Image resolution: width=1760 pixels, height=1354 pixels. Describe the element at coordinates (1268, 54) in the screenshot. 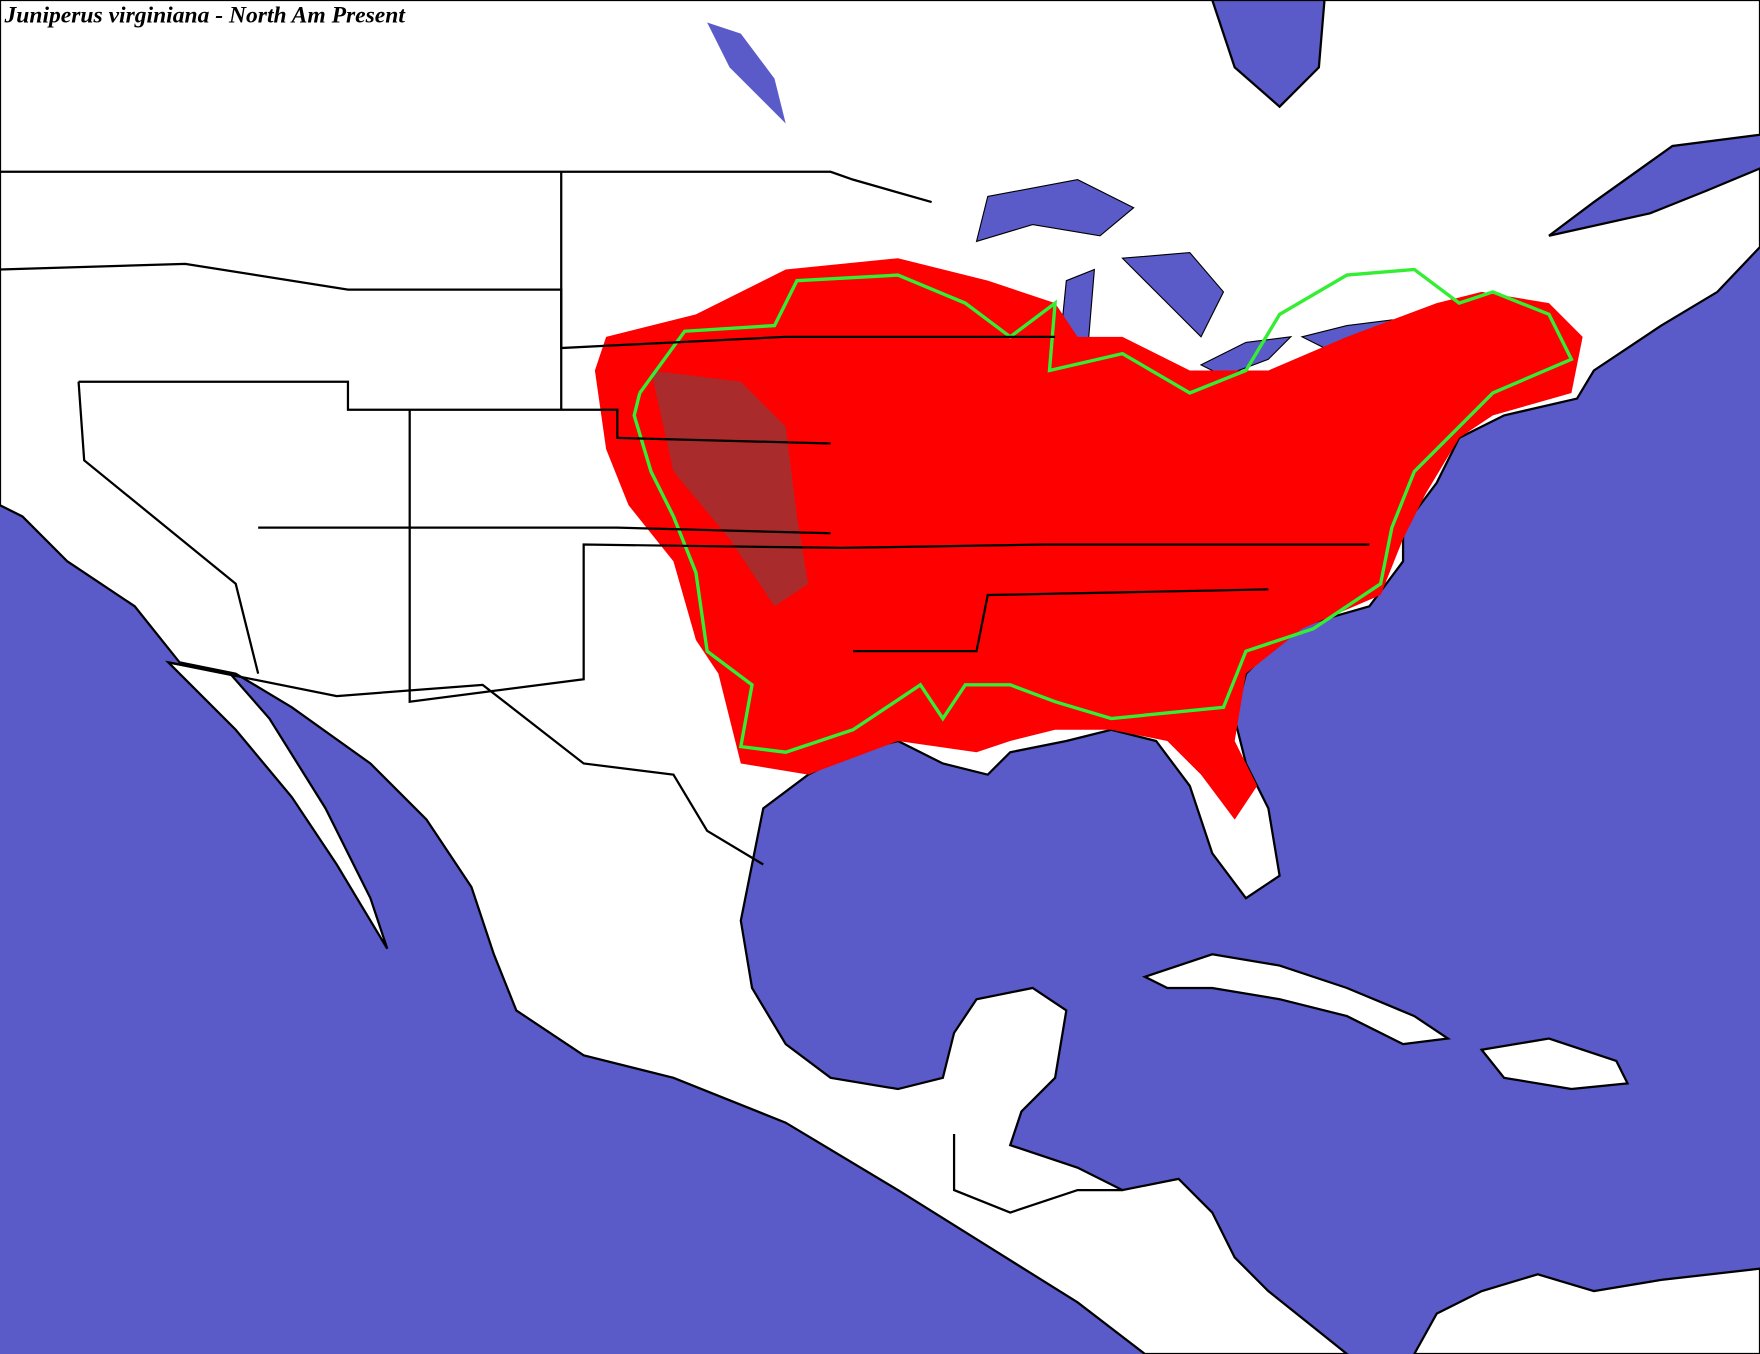

I see `hudson-bay` at that location.